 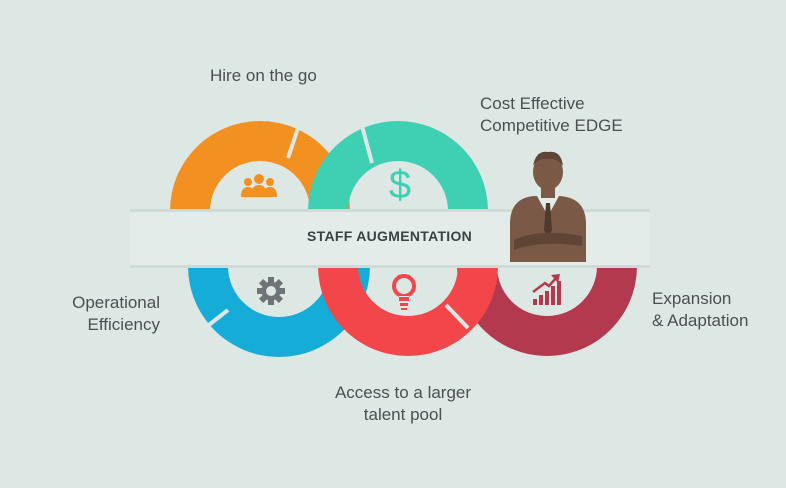 What do you see at coordinates (404, 292) in the screenshot?
I see `lightbulb-icon` at bounding box center [404, 292].